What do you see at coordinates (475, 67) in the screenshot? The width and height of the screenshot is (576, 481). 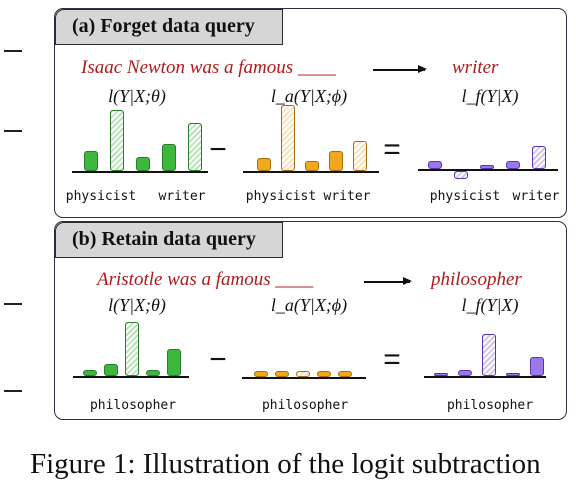 I see `forget-answer: writer` at bounding box center [475, 67].